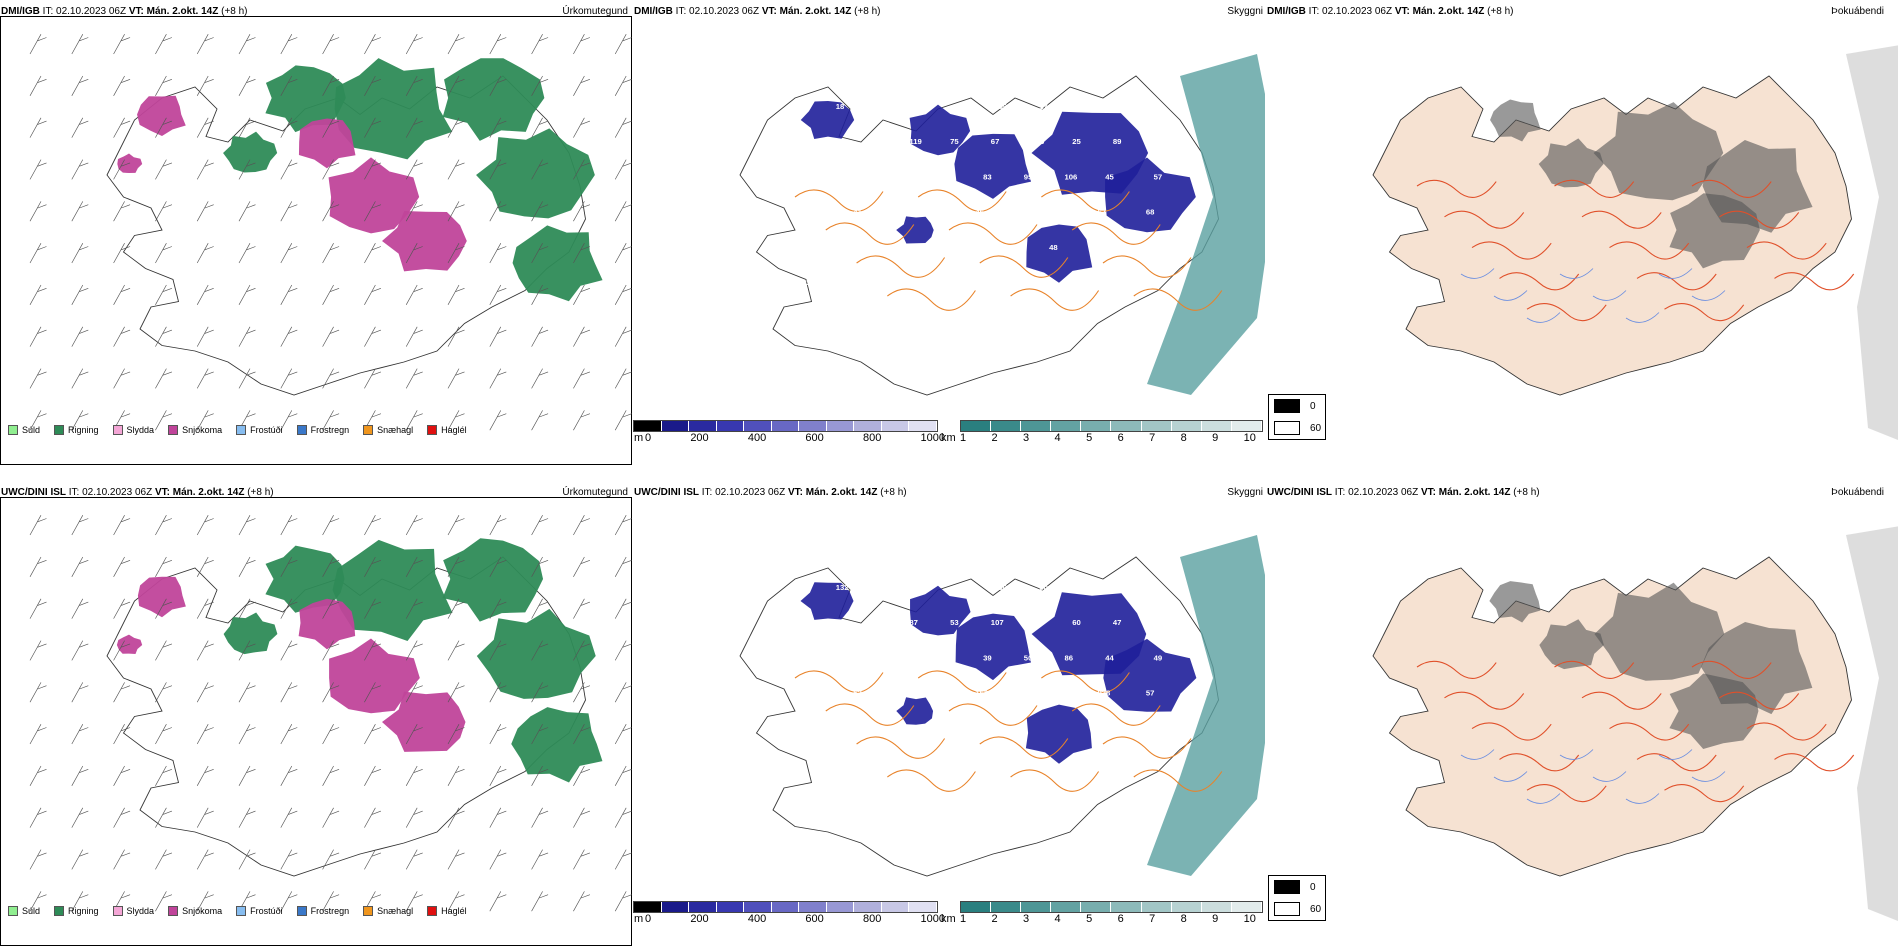 This screenshot has width=1900, height=950. Describe the element at coordinates (1117, 622) in the screenshot. I see `ceiling-value-label: 47` at that location.